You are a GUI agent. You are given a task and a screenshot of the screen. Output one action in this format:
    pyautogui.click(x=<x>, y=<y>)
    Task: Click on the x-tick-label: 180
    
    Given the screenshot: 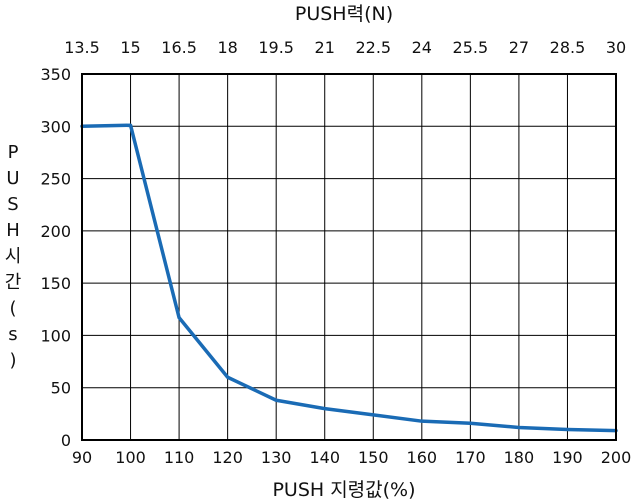 What is the action you would take?
    pyautogui.click(x=519, y=457)
    